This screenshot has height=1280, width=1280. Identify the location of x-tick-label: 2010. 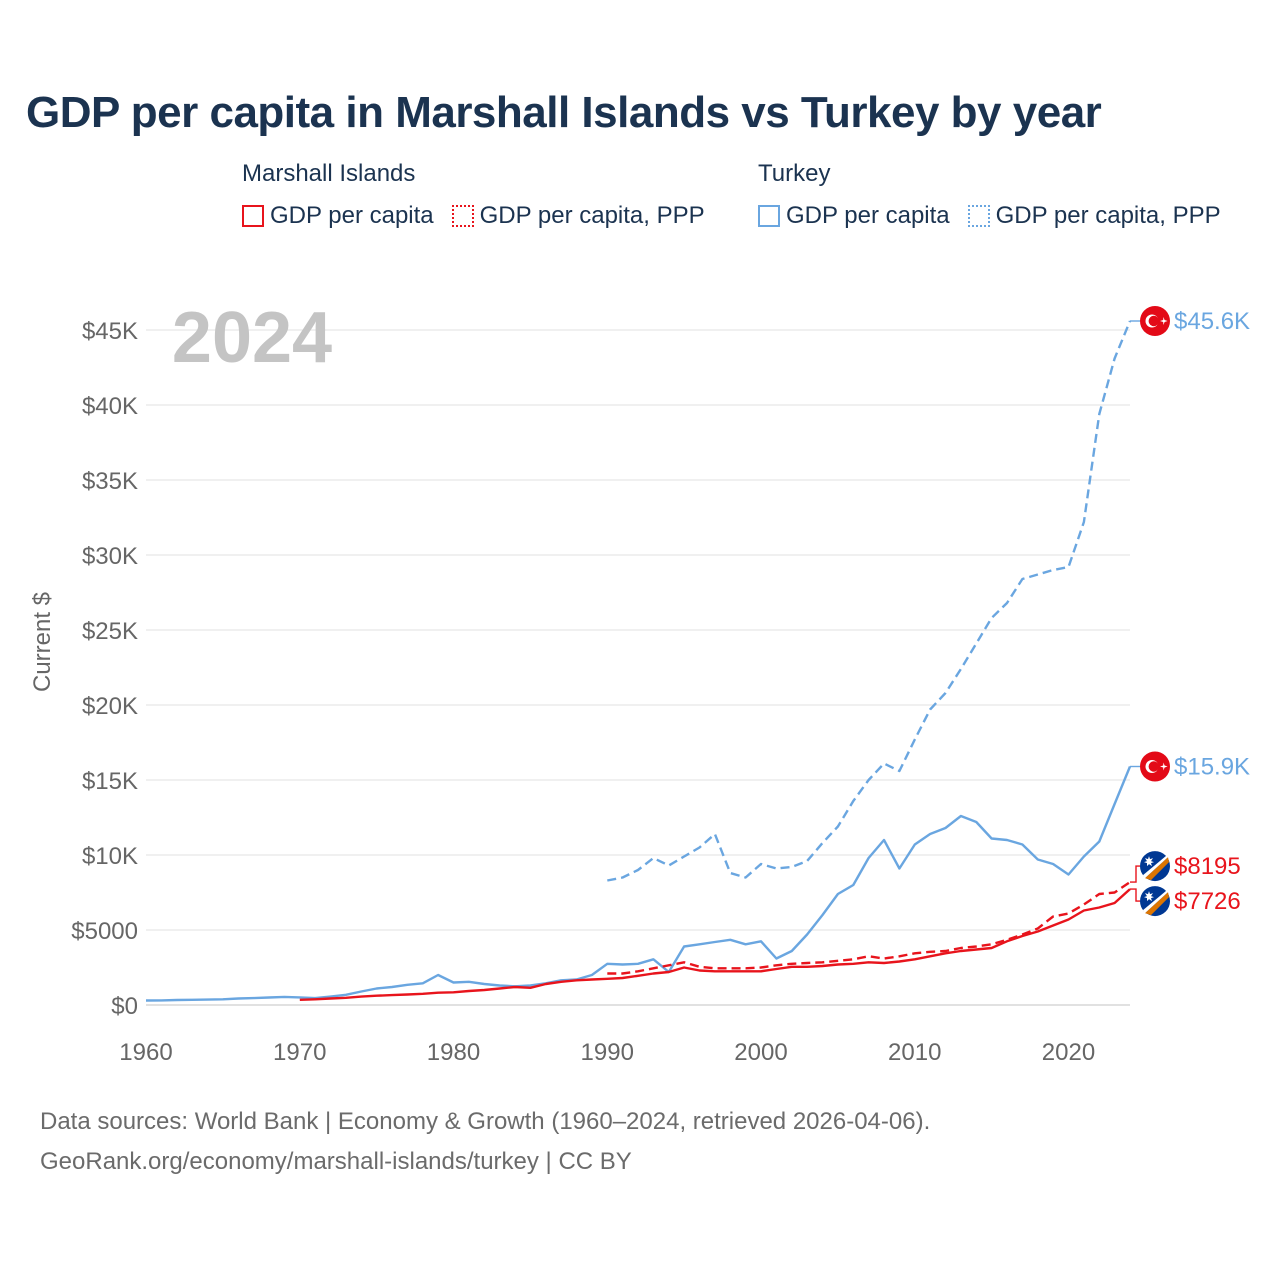
(914, 1052).